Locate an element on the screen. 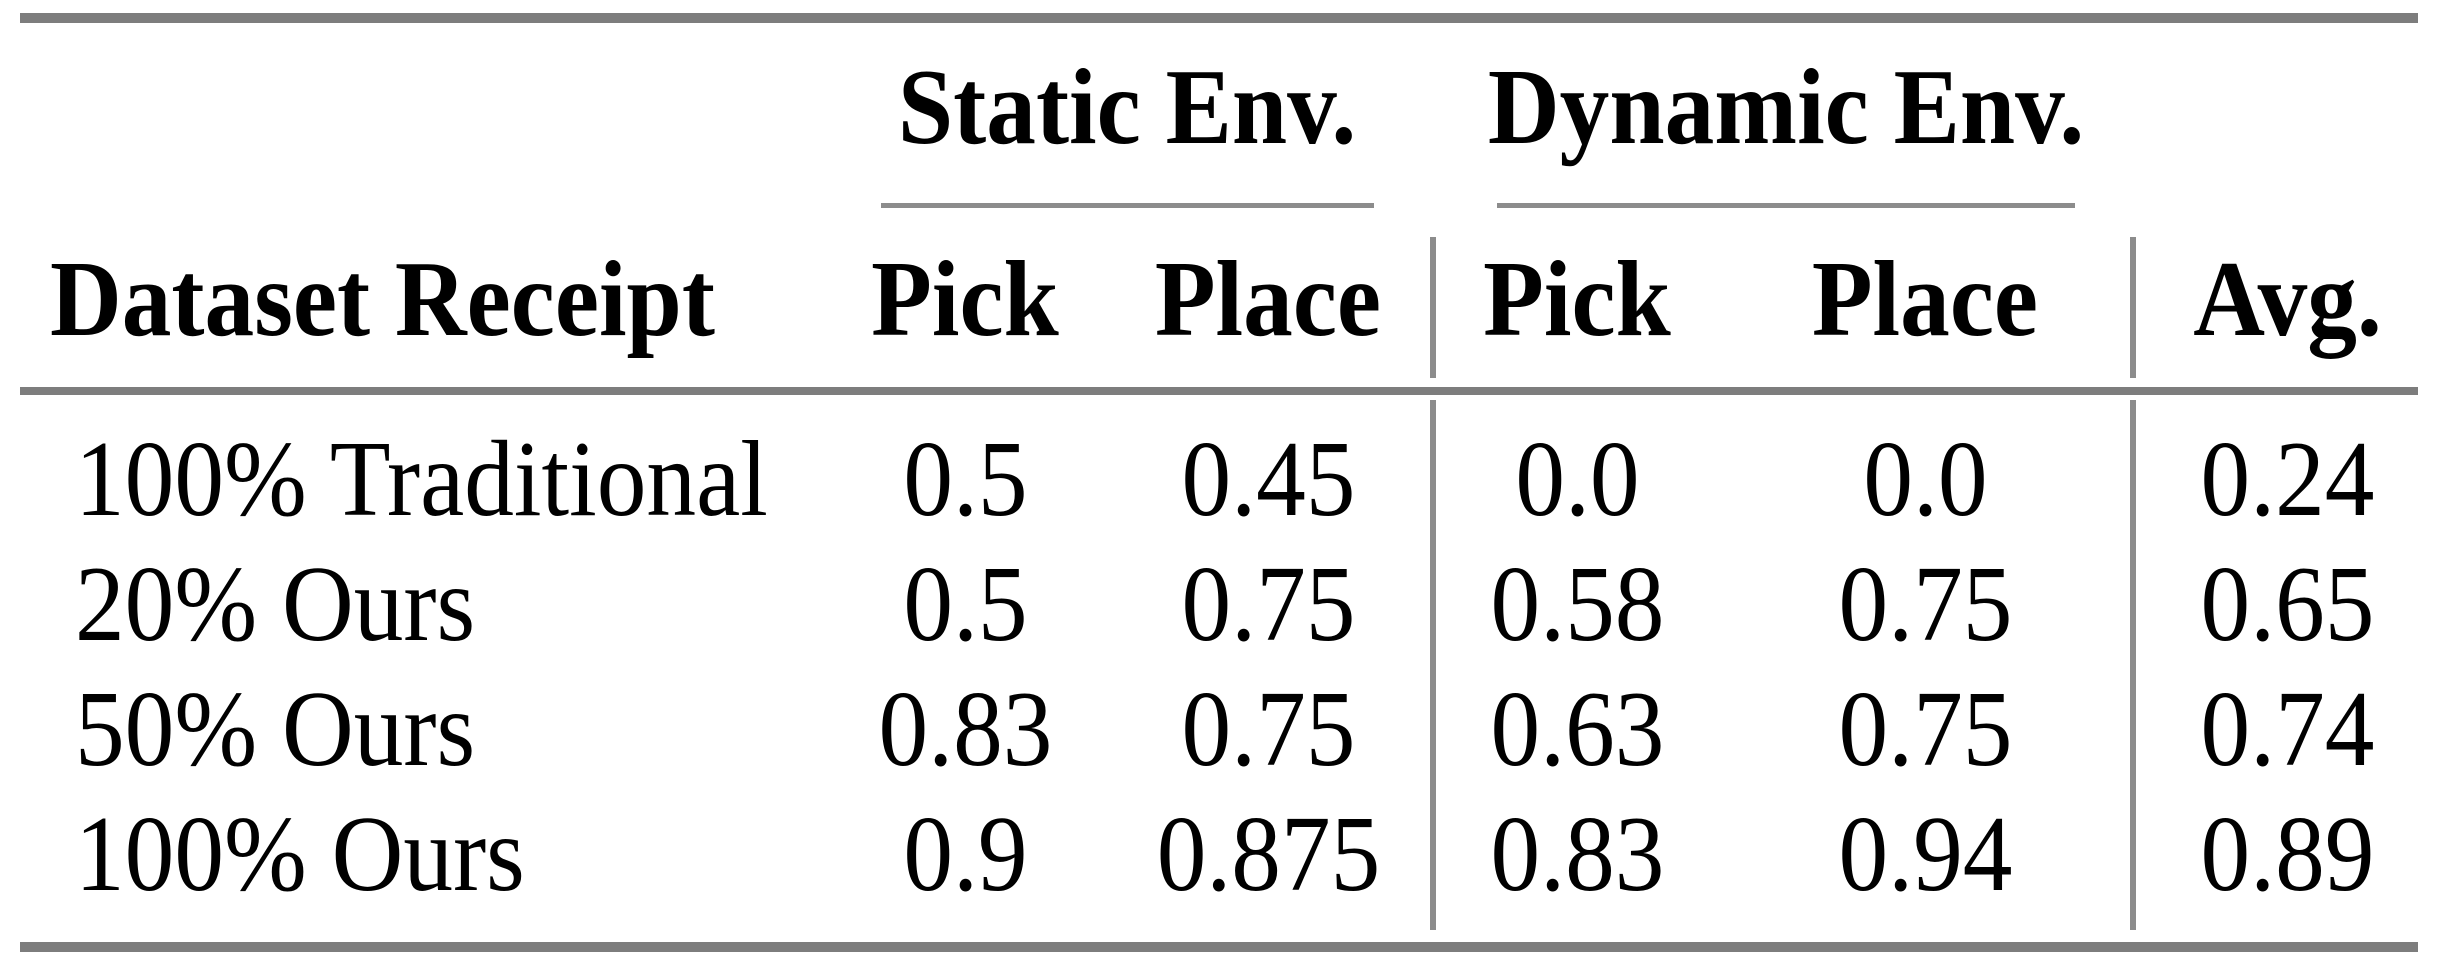 The image size is (2440, 966). vertical-rule-dynamic-avg-body is located at coordinates (2133, 665).